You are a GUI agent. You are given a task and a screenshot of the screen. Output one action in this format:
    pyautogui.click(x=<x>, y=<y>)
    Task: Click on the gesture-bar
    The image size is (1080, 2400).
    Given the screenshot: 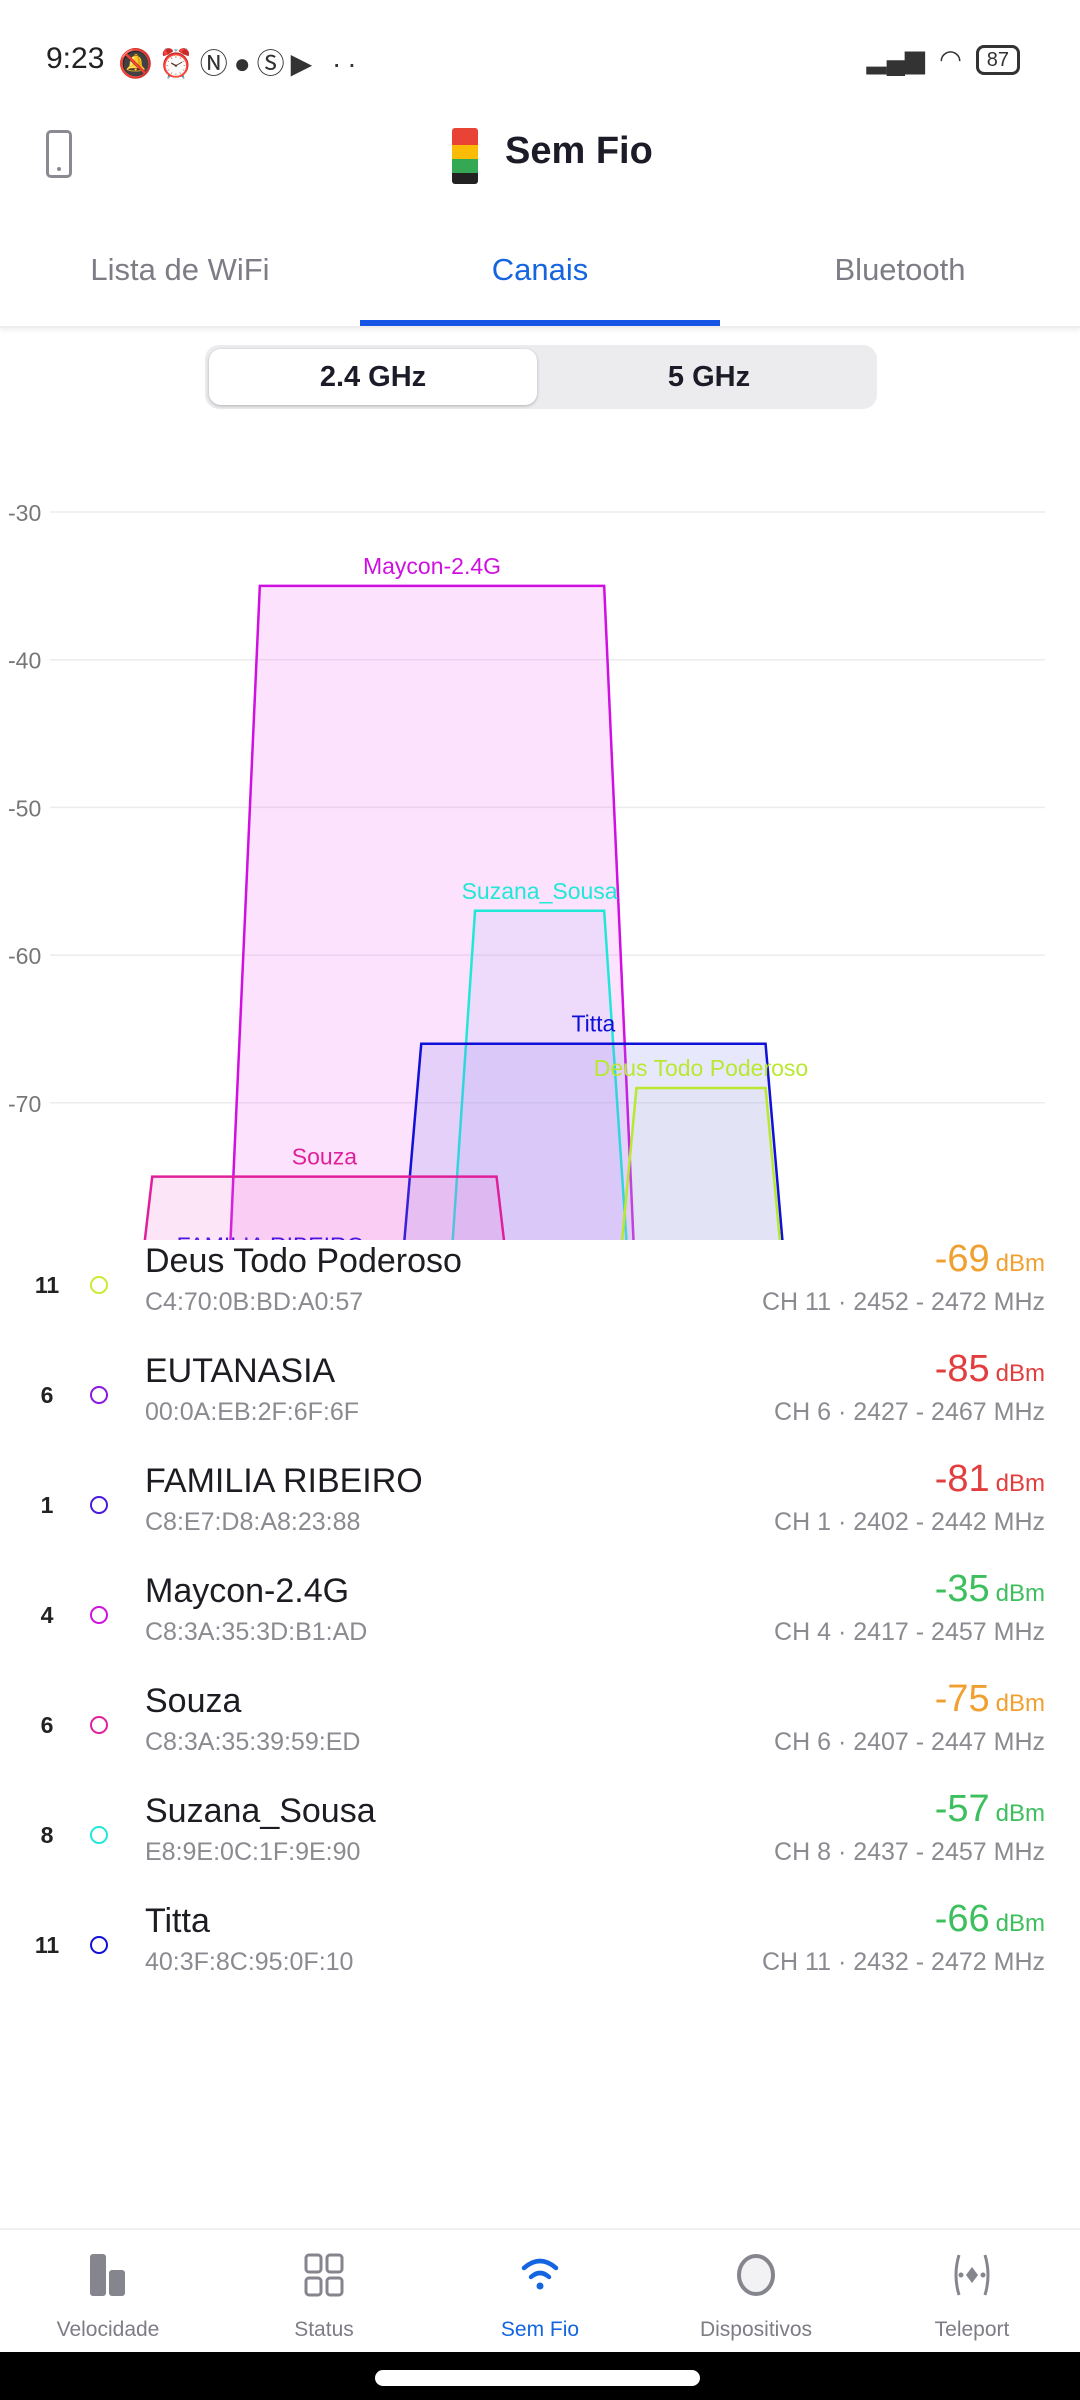 What is the action you would take?
    pyautogui.click(x=540, y=2376)
    